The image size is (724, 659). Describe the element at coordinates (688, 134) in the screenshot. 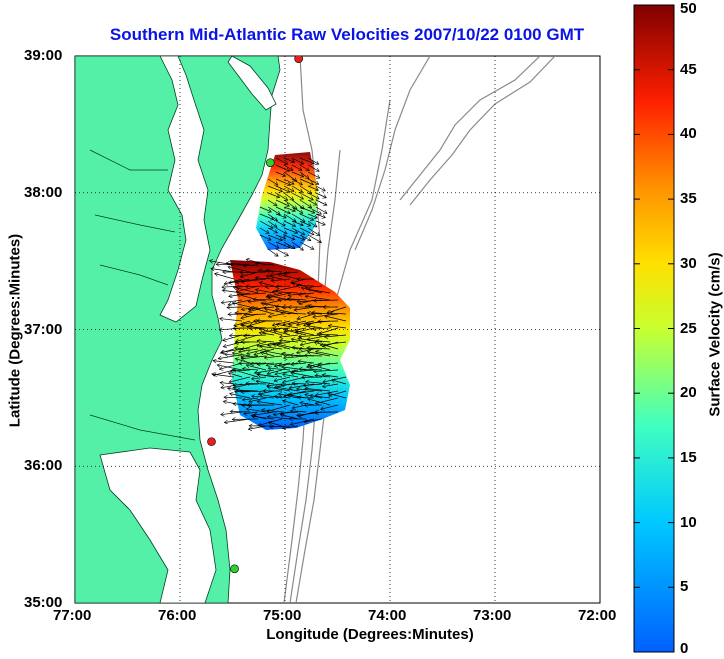

I see `colorbar-tick-label: 40` at that location.